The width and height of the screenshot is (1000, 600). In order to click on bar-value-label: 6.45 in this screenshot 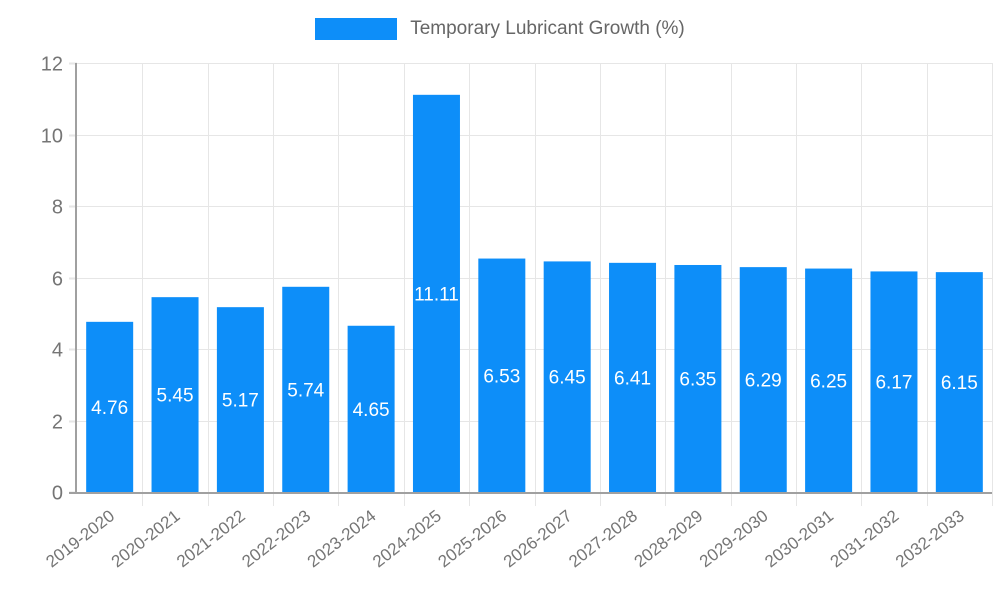, I will do `click(567, 378)`.